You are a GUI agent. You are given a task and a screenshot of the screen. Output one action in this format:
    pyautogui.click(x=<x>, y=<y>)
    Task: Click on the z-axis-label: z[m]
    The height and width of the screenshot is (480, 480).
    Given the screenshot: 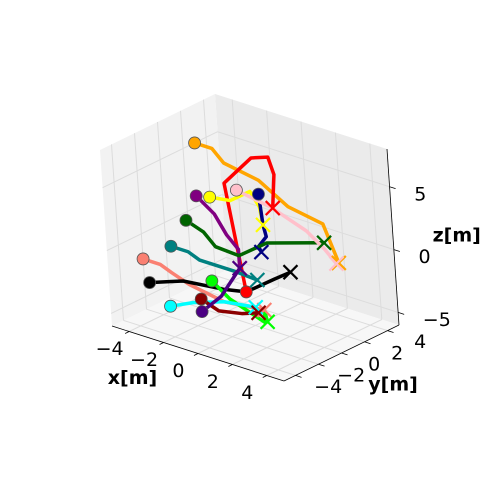 What is the action you would take?
    pyautogui.click(x=456, y=236)
    